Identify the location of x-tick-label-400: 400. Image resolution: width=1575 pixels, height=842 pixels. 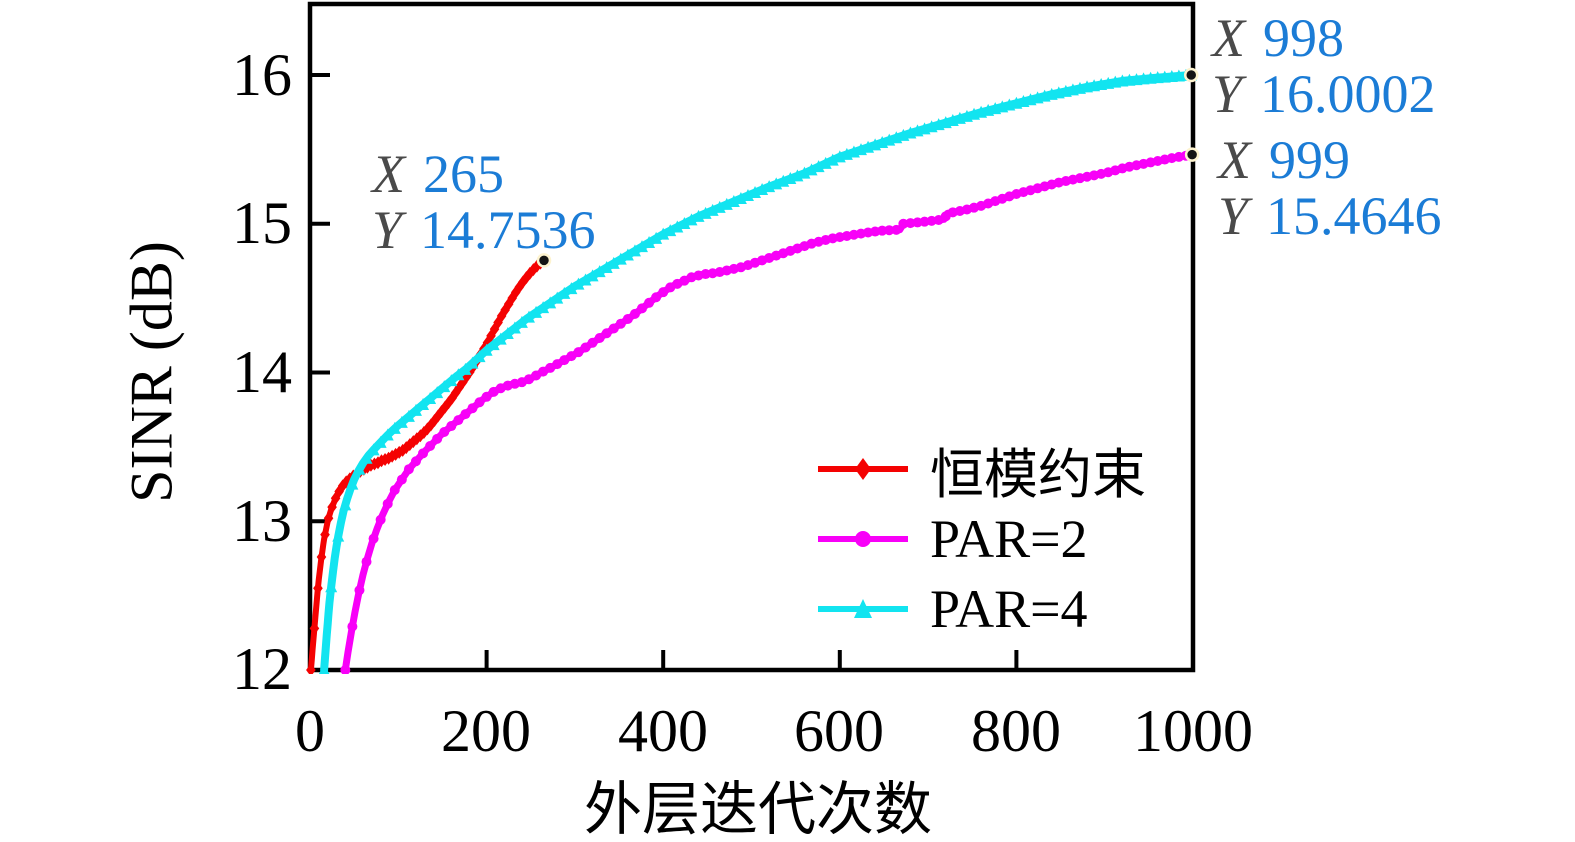
(663, 731).